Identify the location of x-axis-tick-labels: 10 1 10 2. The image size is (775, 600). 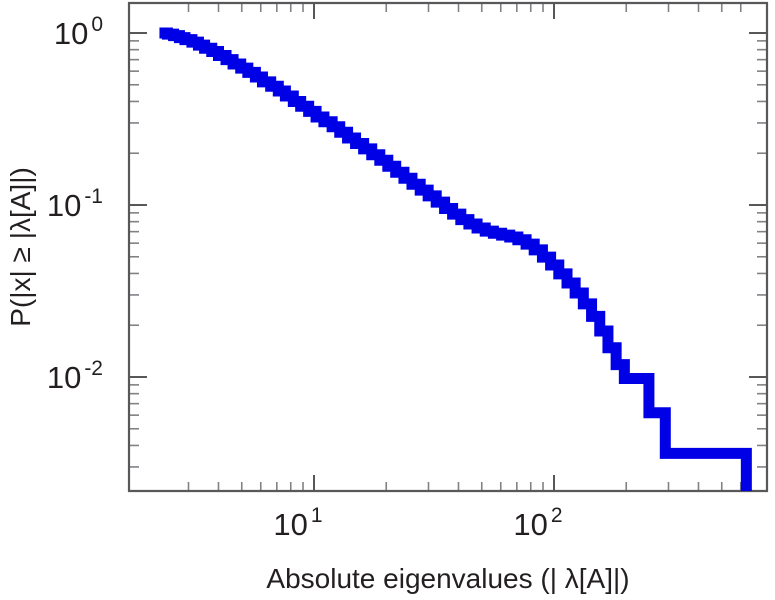
(417, 523).